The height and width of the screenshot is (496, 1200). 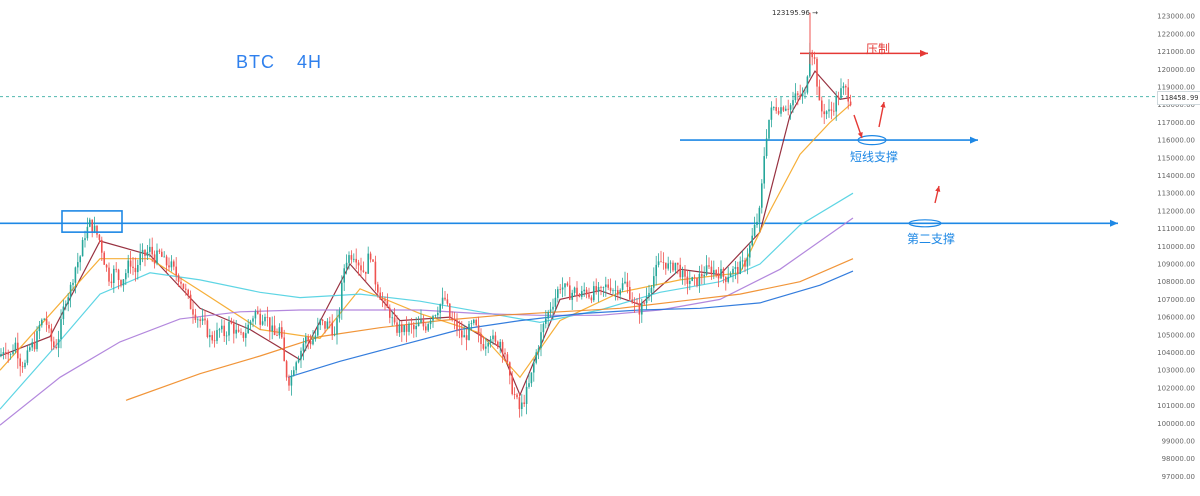 I want to click on second-support-label: 第二支撑, so click(x=931, y=239).